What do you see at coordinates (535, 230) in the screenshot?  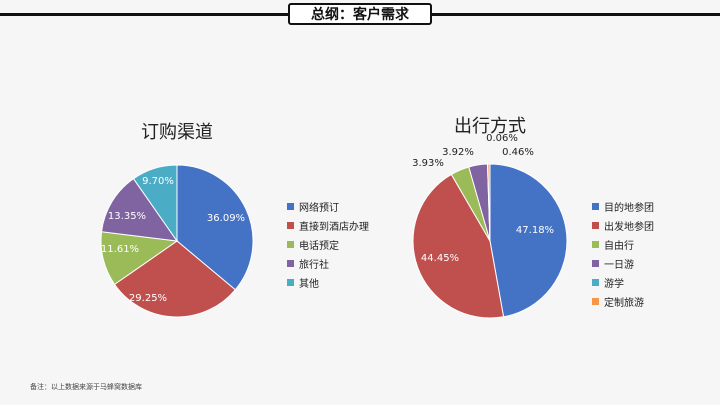 I see `pie-data-label: 47.18%` at bounding box center [535, 230].